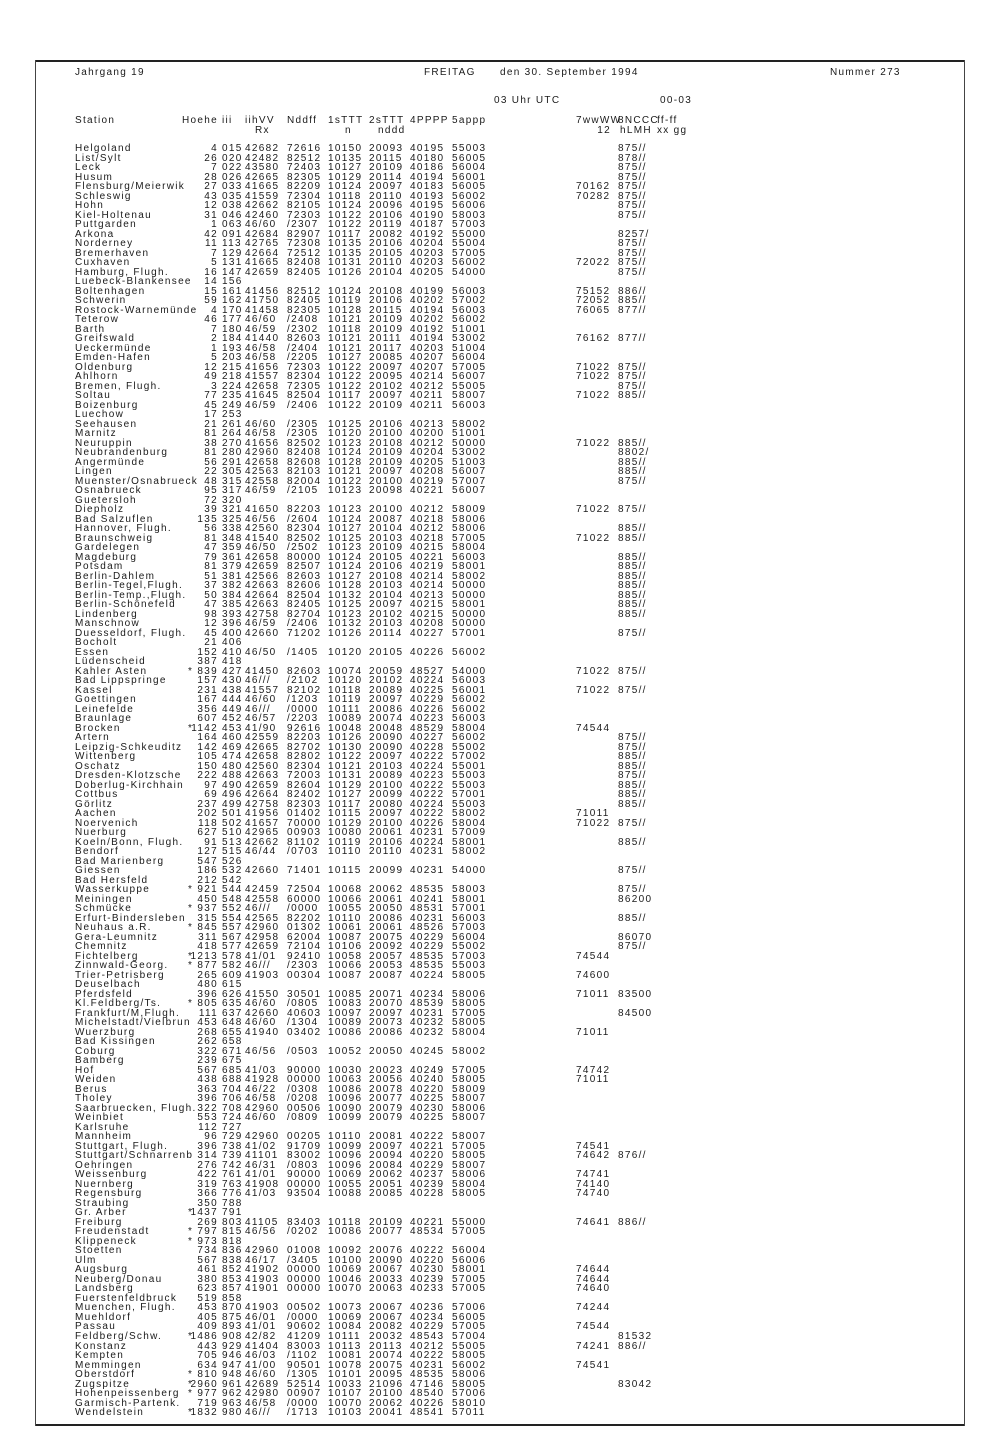  Describe the element at coordinates (593, 994) in the screenshot. I see `cell-7wwww: 71011` at that location.